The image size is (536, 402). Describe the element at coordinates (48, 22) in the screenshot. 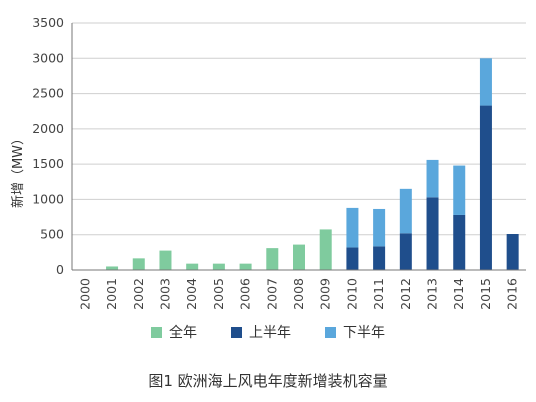

I see `y-tick-label: 3500` at that location.